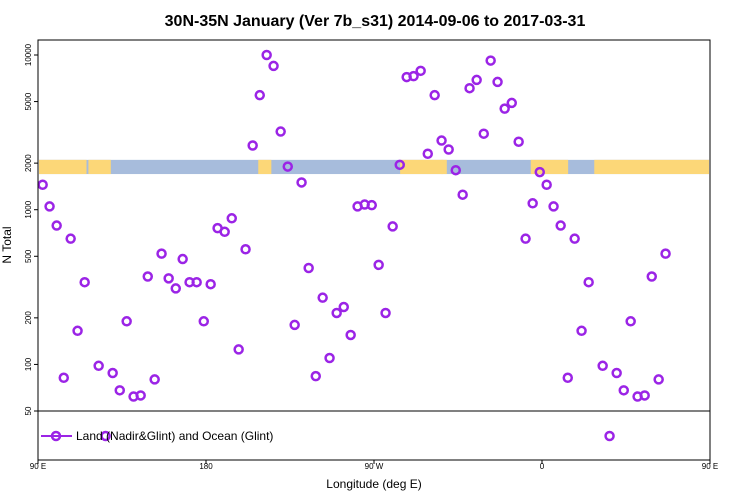 The height and width of the screenshot is (500, 750). I want to click on y-axis-ticks: 50 100 200 500 1000 2000 5000 10000, so click(31, 229).